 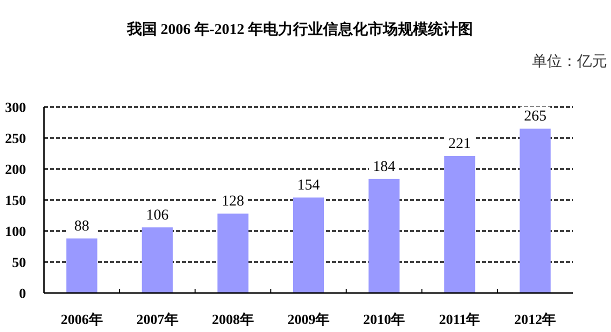 I want to click on x-tick-label: 2011年, so click(x=459, y=320).